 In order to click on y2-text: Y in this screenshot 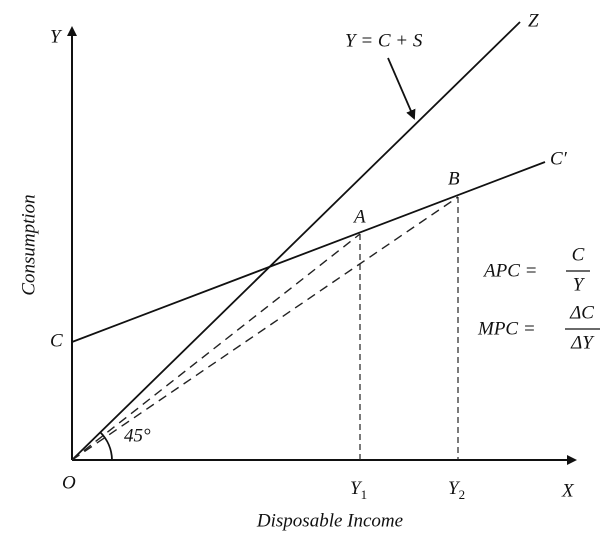, I will do `click(454, 488)`.